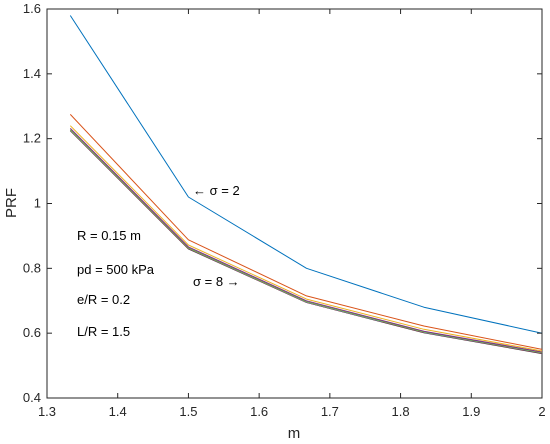 The height and width of the screenshot is (444, 550). I want to click on x-tick-label: 1.7, so click(330, 411).